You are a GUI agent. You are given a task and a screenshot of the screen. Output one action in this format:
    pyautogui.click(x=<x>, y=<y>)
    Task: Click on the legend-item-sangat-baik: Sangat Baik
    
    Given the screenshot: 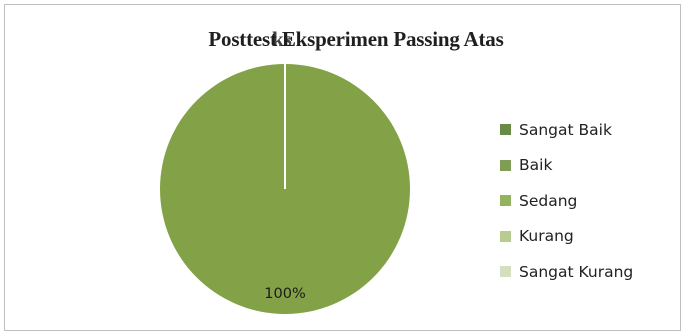 What is the action you would take?
    pyautogui.click(x=566, y=130)
    